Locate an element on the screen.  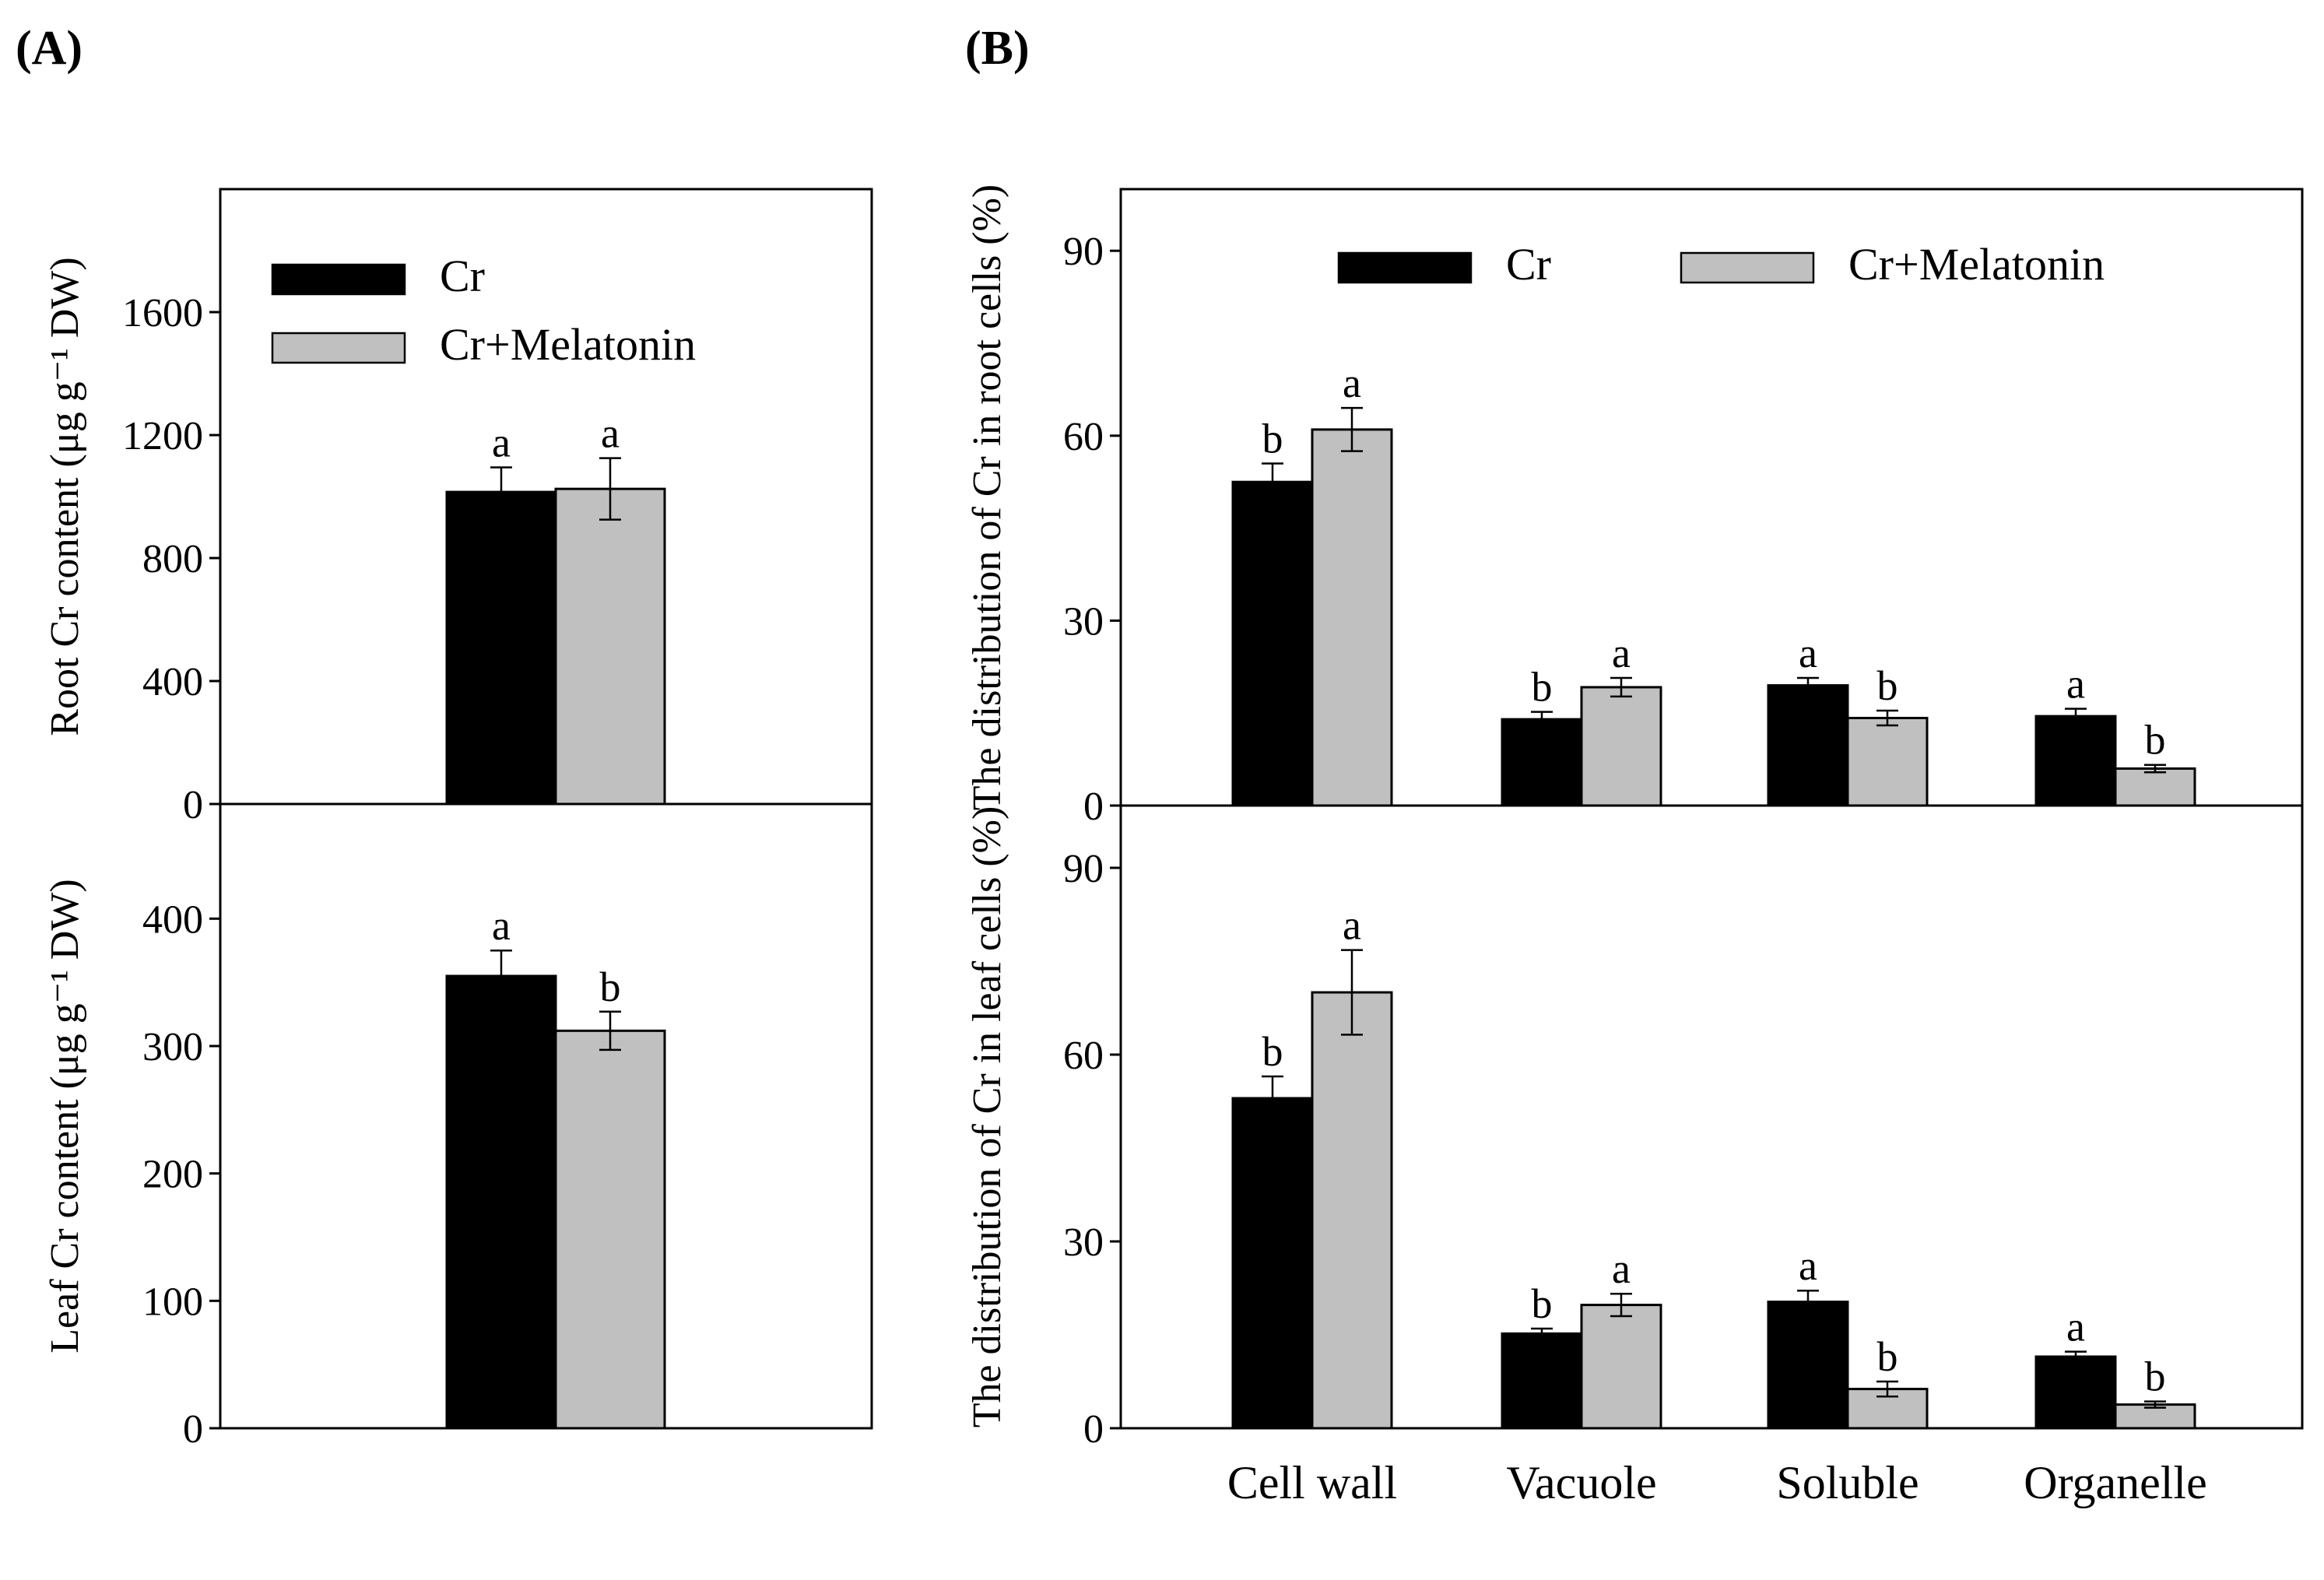
y-axis-label: The distribution of Cr in root cells (%) is located at coordinates (987, 497).